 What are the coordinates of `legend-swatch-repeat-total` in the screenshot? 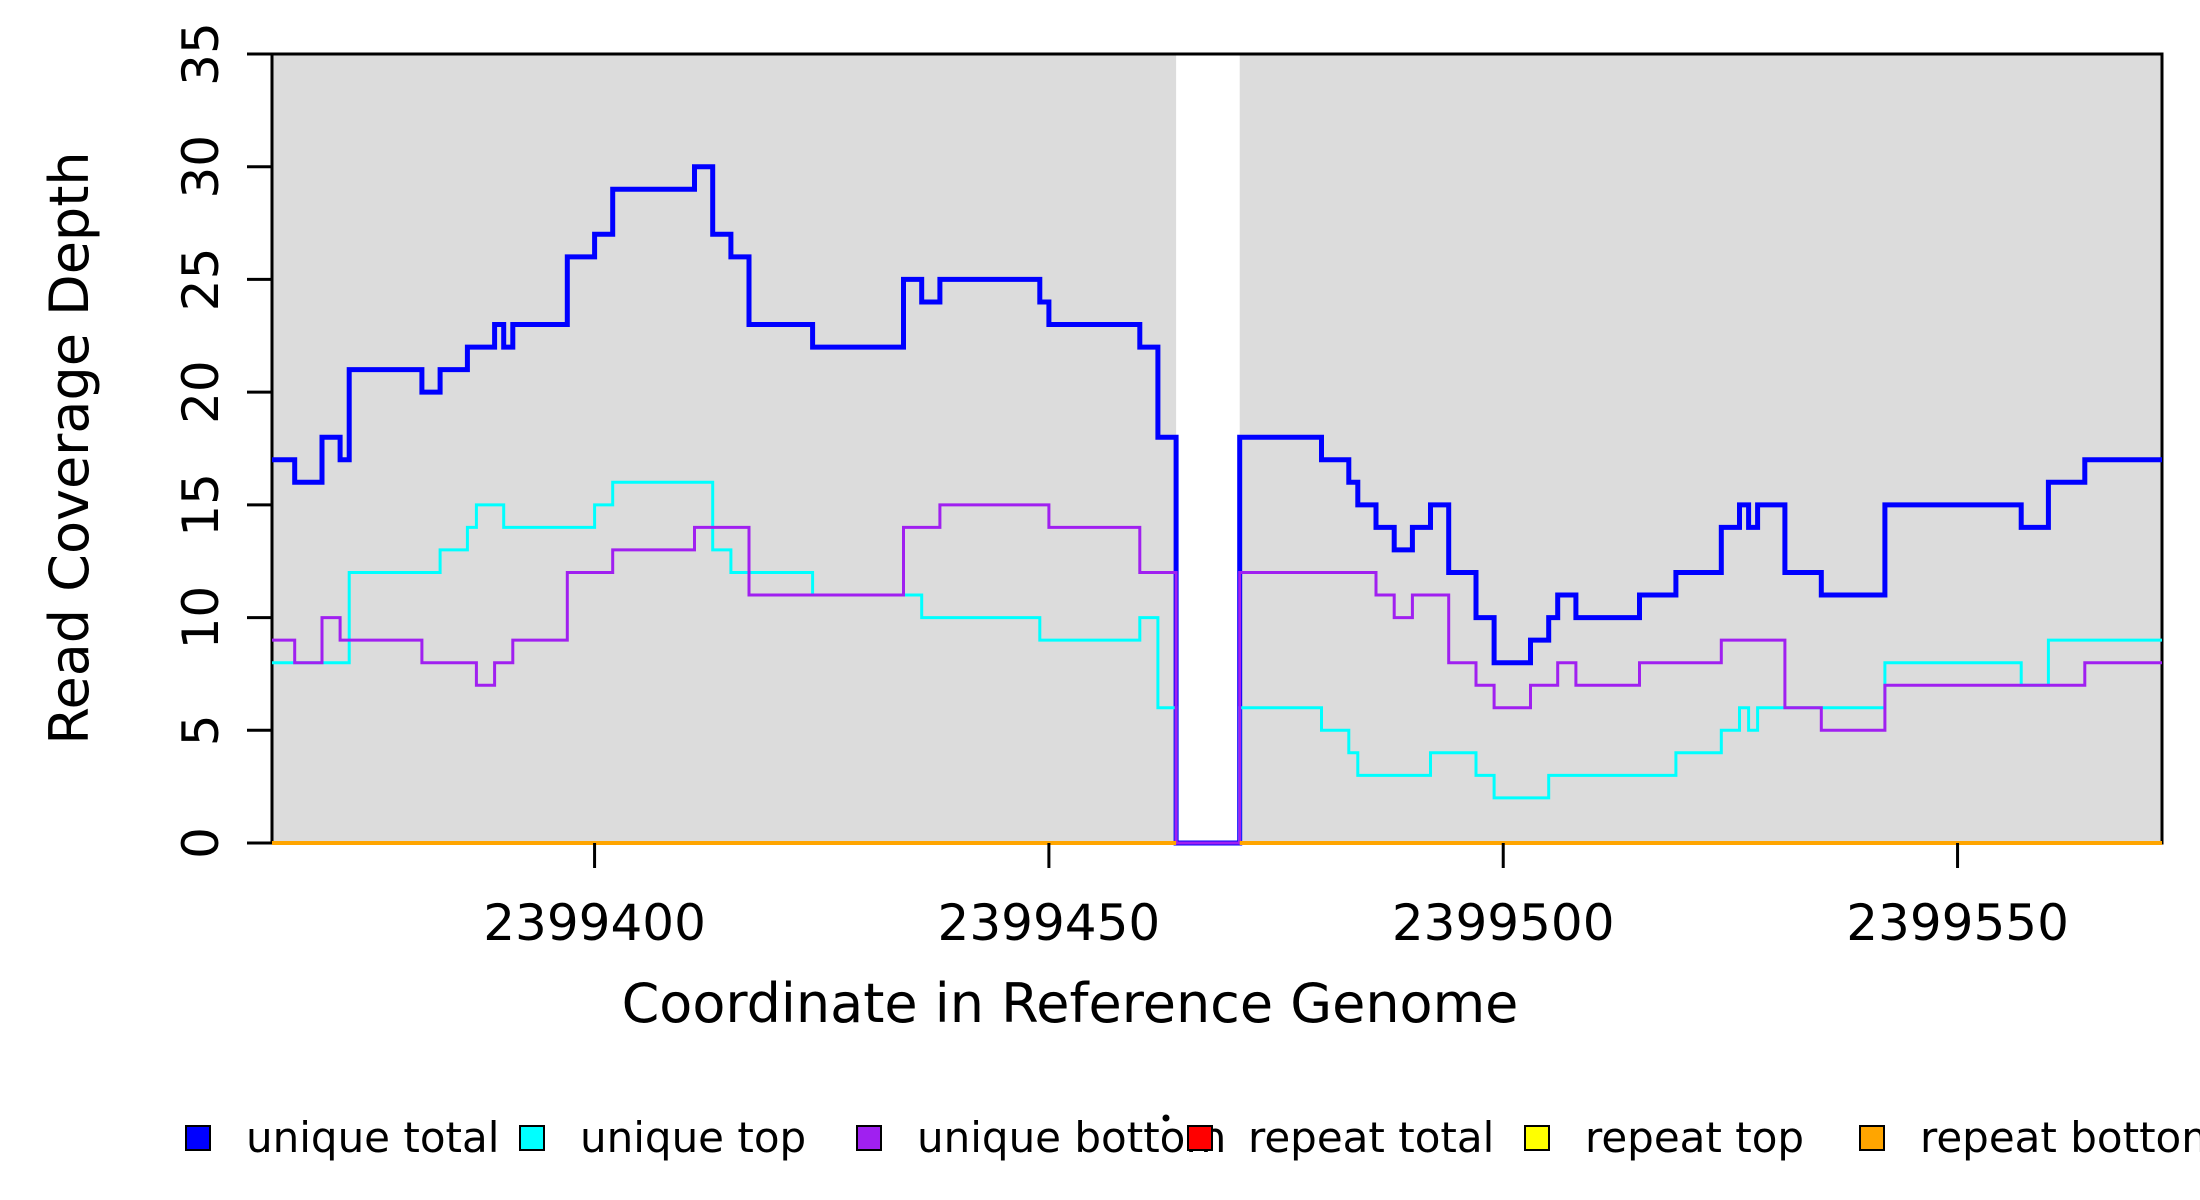 It's located at (1200, 1138).